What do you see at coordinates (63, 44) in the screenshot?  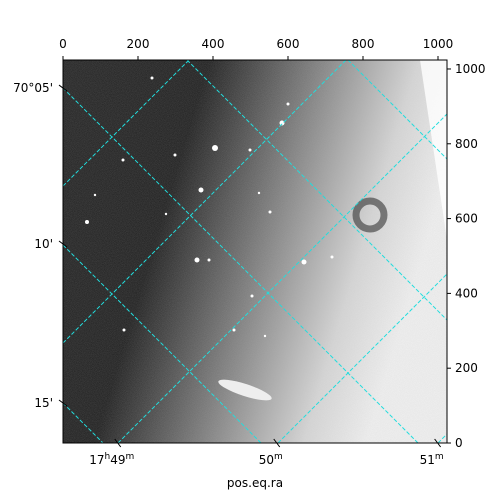 I see `top-tick-label: 0` at bounding box center [63, 44].